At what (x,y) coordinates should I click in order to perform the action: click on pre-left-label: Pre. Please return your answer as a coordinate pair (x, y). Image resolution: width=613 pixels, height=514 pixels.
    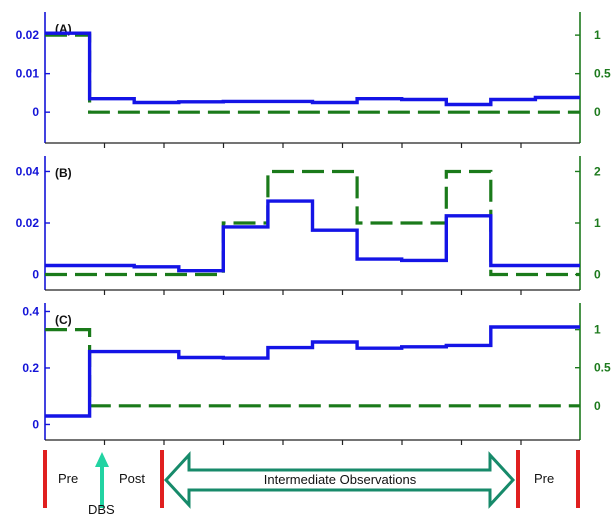
    Looking at the image, I should click on (68, 478).